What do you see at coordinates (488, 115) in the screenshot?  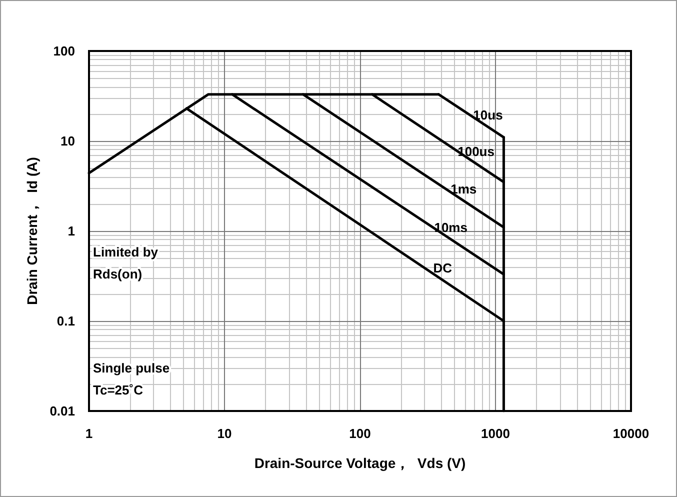 I see `series-label: 10us` at bounding box center [488, 115].